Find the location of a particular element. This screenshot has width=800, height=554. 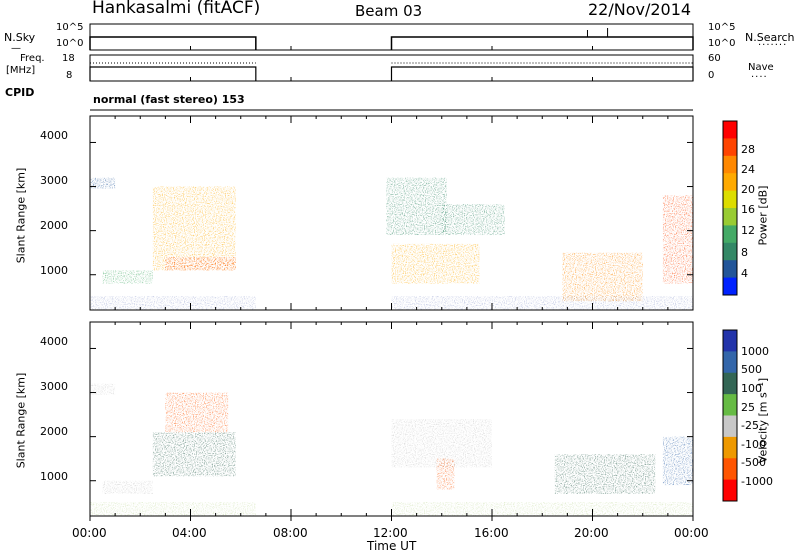

velocity-colorbar-label: Velocity [m s⁻¹] is located at coordinates (763, 420).